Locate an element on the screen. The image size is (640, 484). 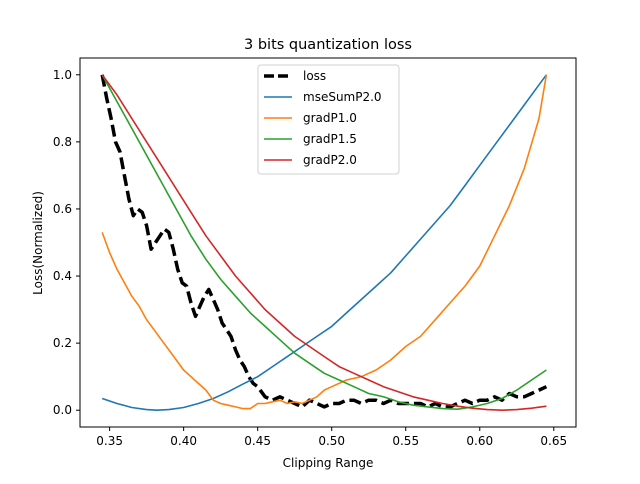
legend-label: loss is located at coordinates (314, 76).